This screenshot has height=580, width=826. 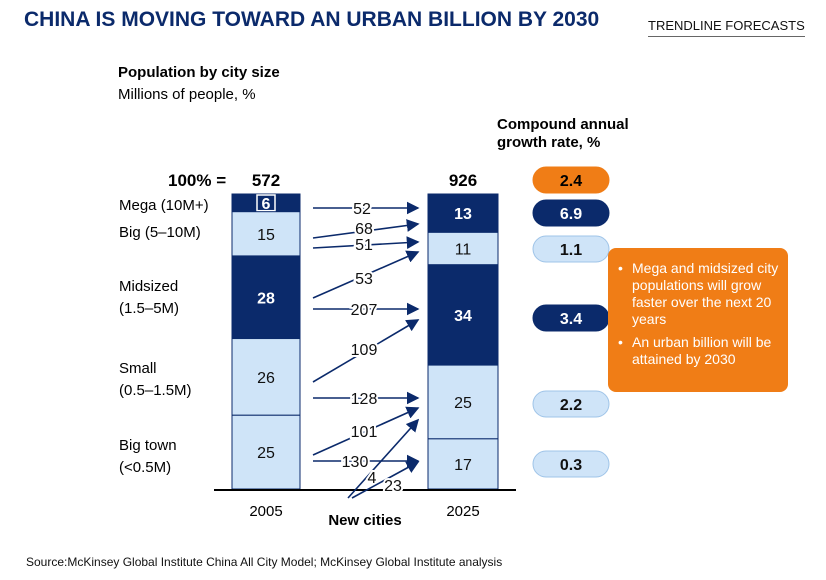 I want to click on cagr-header: Compound annual growth rate, %, so click(x=563, y=134).